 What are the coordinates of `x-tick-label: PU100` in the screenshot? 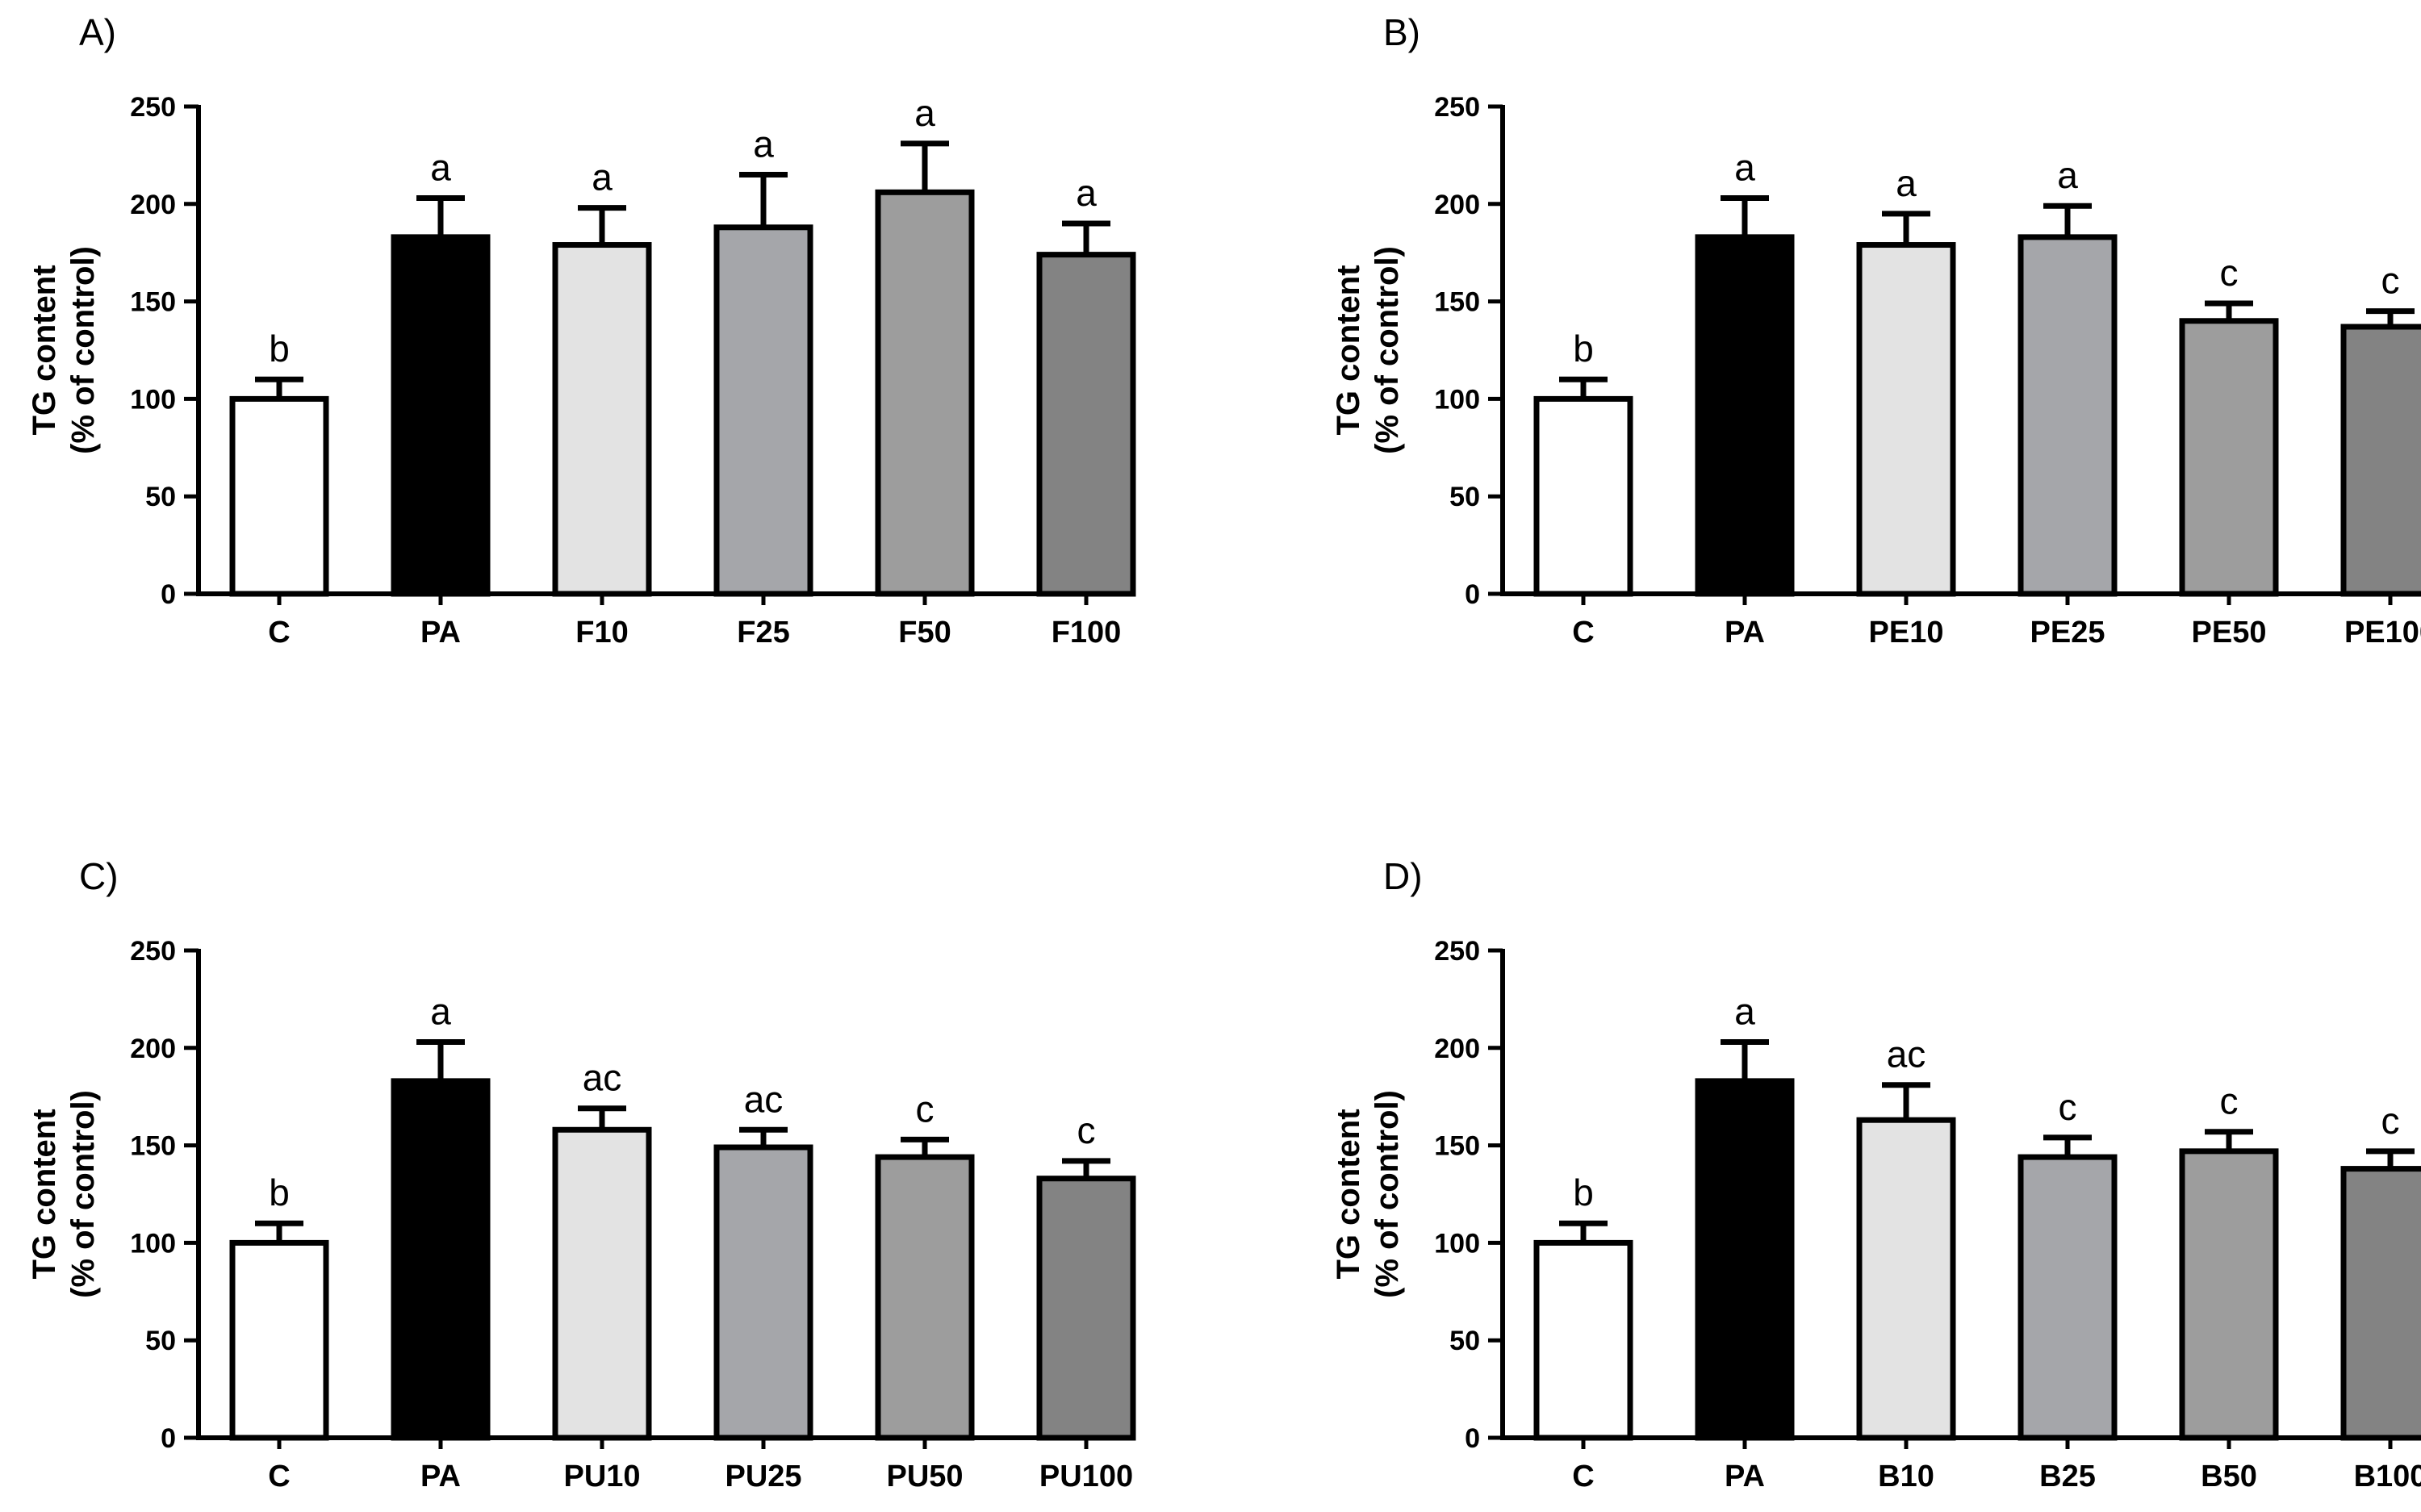 It's located at (1086, 1476).